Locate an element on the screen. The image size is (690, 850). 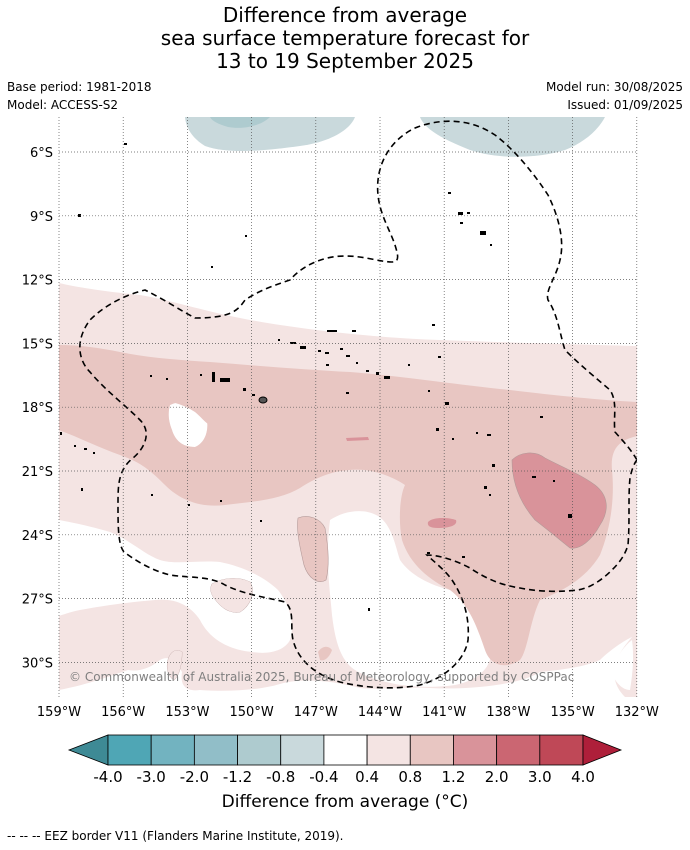
colorbar is located at coordinates (345, 750).